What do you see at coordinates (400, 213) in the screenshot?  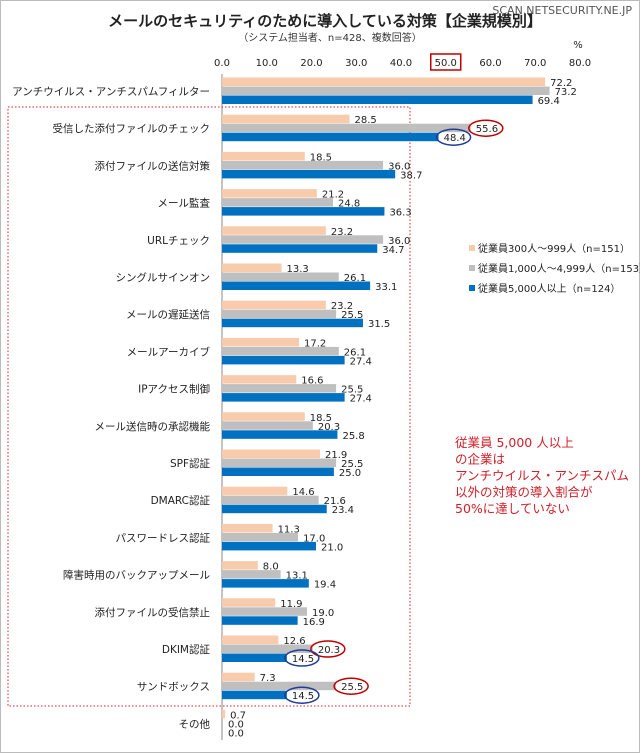 I see `value-label: 36.3` at bounding box center [400, 213].